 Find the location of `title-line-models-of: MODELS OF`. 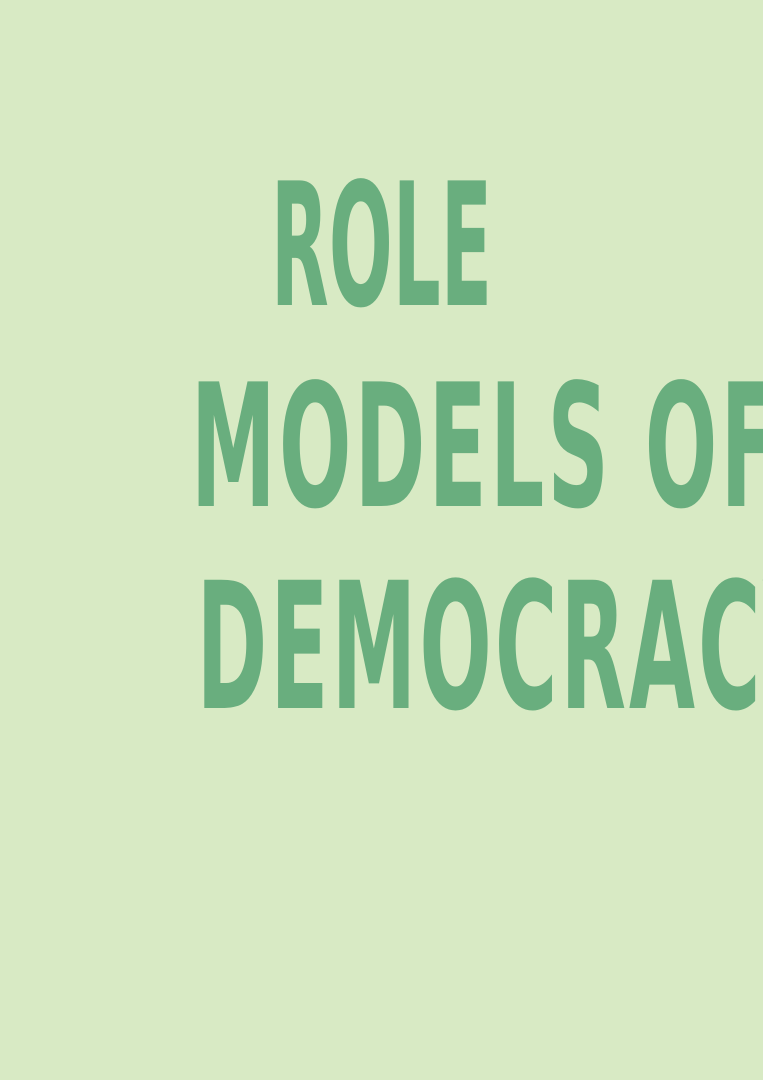

title-line-models-of: MODELS OF is located at coordinates (476, 447).